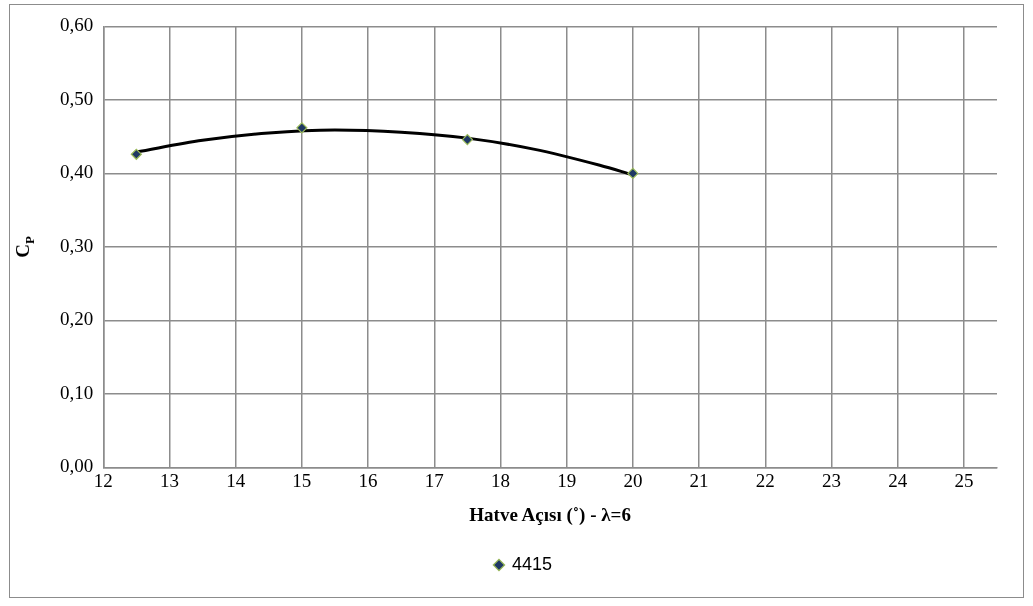 The image size is (1033, 606). I want to click on x-tick-label: 17, so click(434, 480).